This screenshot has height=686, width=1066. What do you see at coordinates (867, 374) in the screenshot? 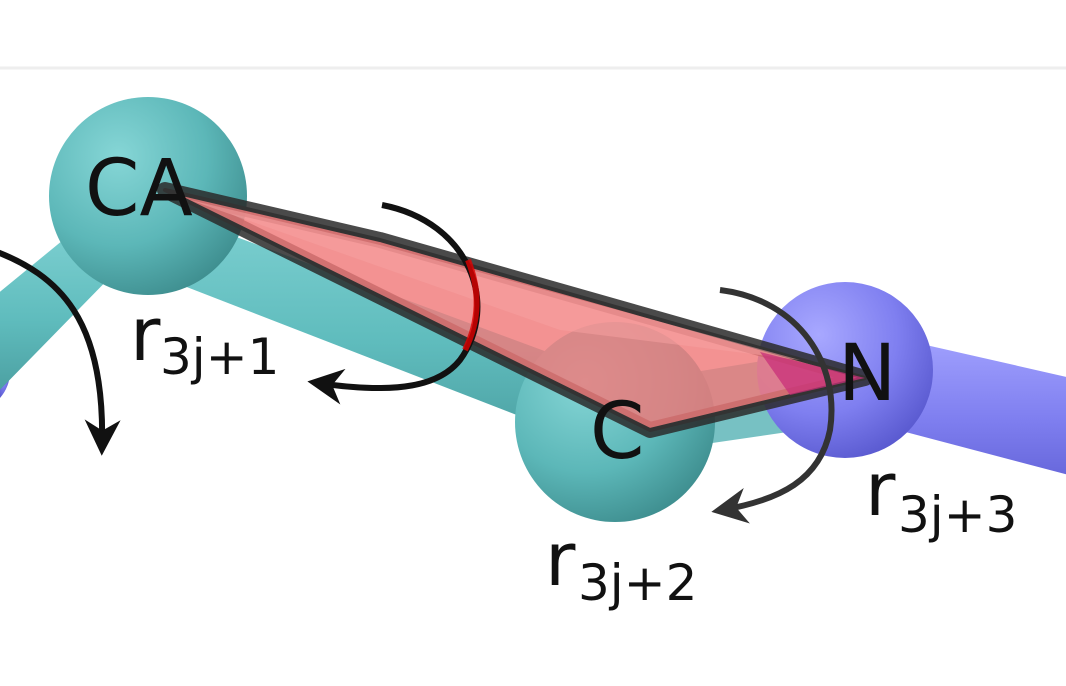
I see `atom-n-label: N` at bounding box center [867, 374].